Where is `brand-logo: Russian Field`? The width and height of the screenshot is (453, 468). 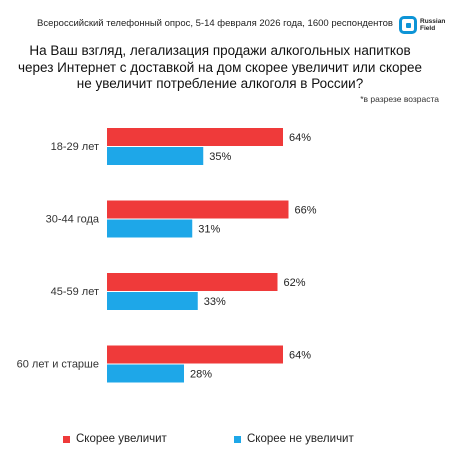 brand-logo: Russian Field is located at coordinates (423, 27).